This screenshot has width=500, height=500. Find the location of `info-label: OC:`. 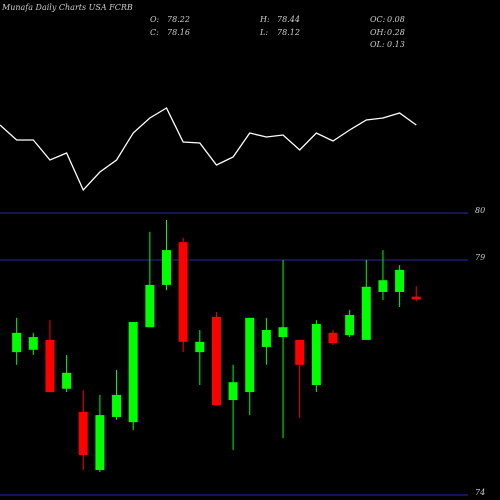

info-label: OC: is located at coordinates (378, 19).